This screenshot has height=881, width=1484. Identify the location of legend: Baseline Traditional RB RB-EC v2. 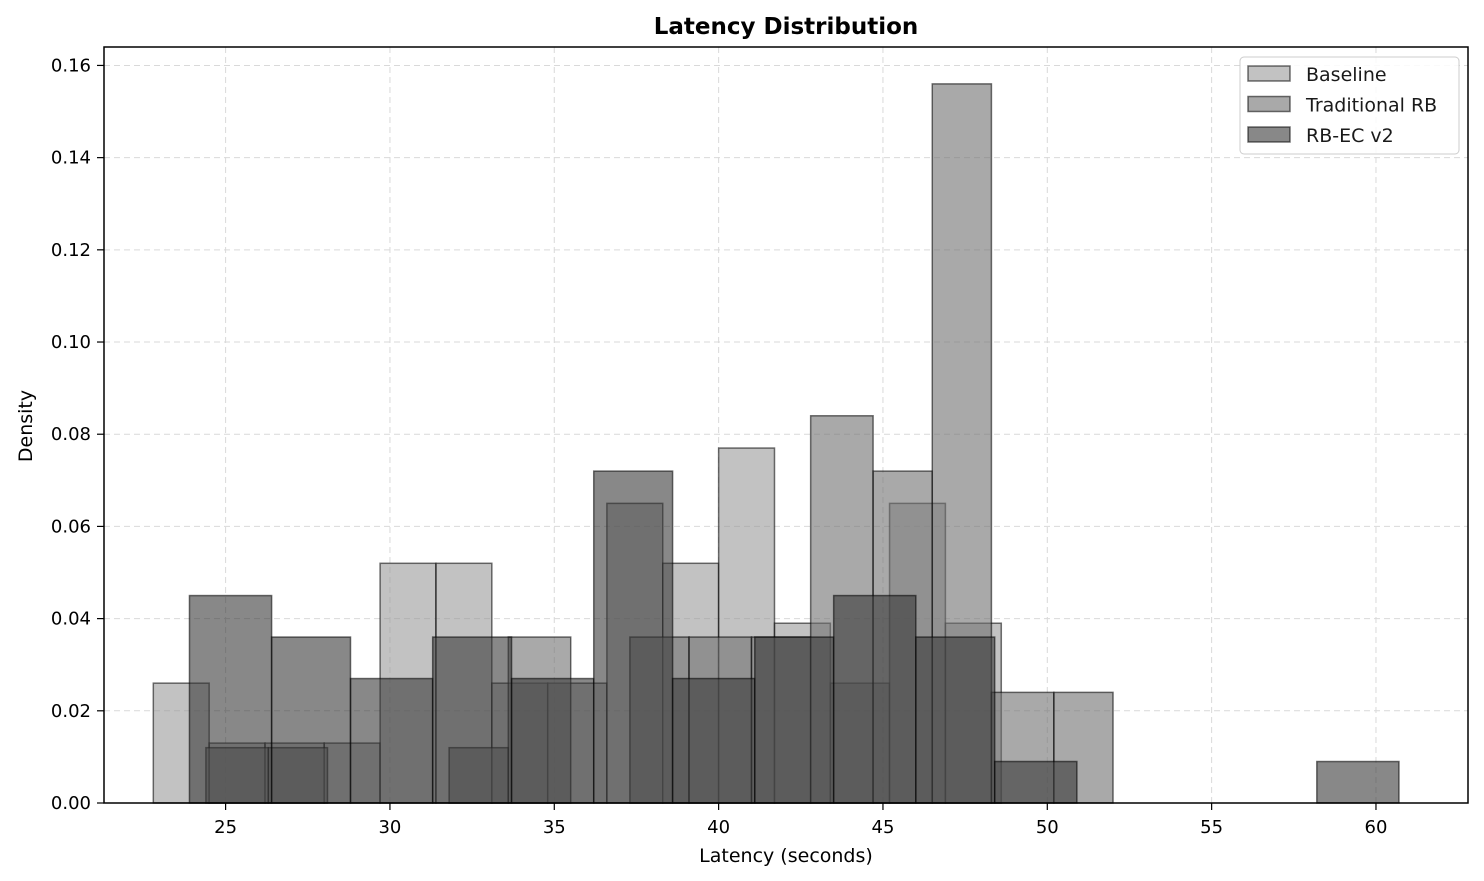
(1349, 105).